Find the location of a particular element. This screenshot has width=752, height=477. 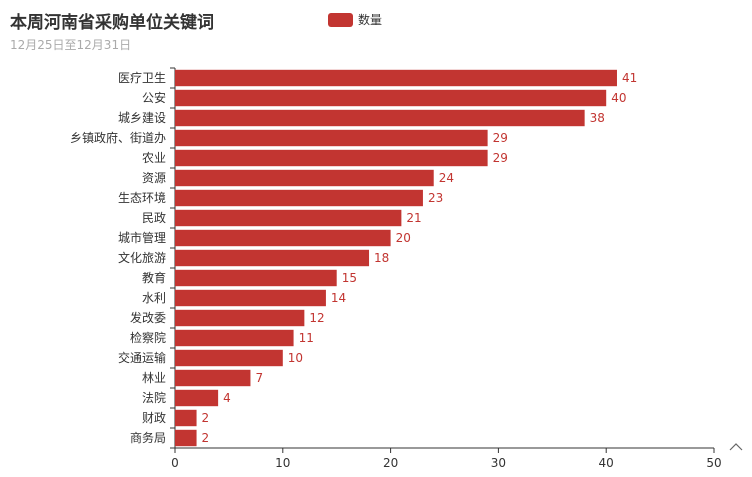

value-label: 18 is located at coordinates (381, 258).